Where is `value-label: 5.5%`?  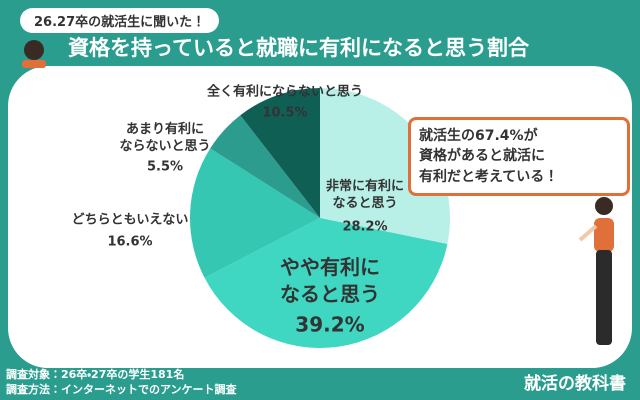 value-label: 5.5% is located at coordinates (165, 167).